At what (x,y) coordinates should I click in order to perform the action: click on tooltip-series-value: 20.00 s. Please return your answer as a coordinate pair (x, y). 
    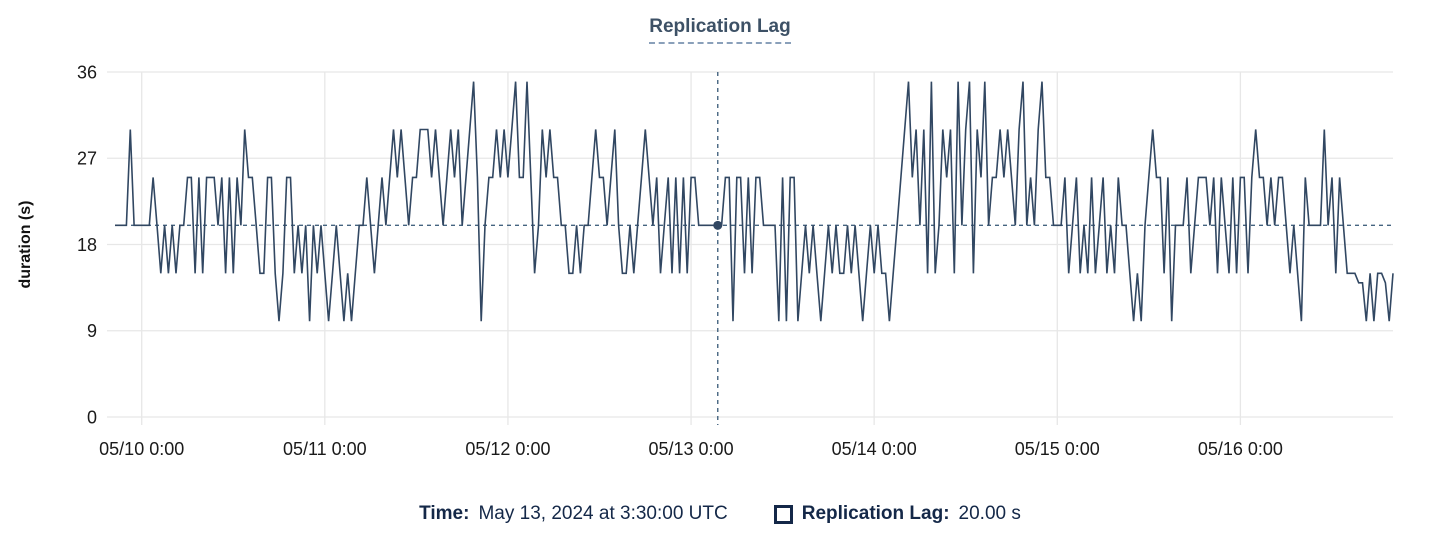
    Looking at the image, I should click on (989, 513).